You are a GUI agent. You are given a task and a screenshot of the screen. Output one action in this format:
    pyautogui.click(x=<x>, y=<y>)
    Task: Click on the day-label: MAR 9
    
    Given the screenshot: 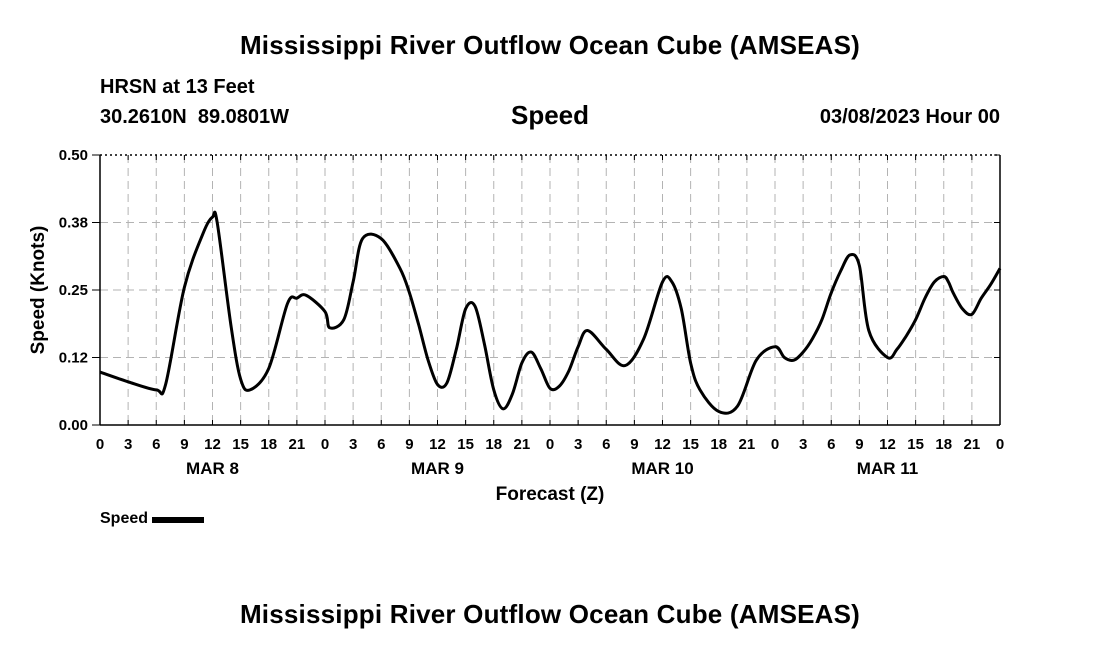 What is the action you would take?
    pyautogui.click(x=437, y=468)
    